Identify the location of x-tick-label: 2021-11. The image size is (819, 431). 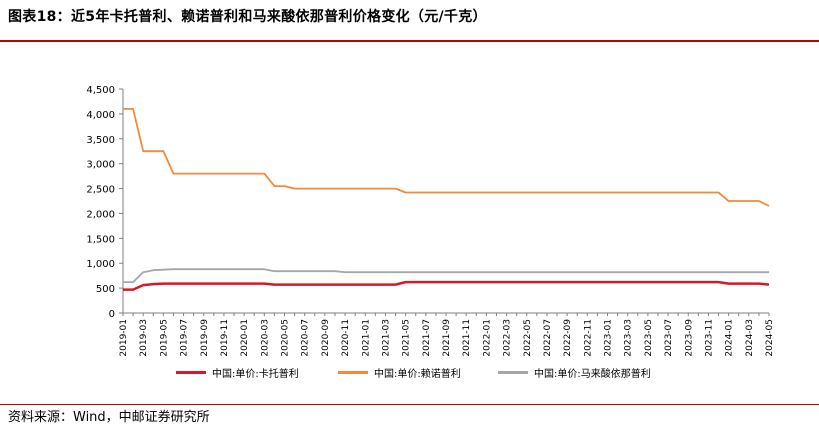
(467, 338).